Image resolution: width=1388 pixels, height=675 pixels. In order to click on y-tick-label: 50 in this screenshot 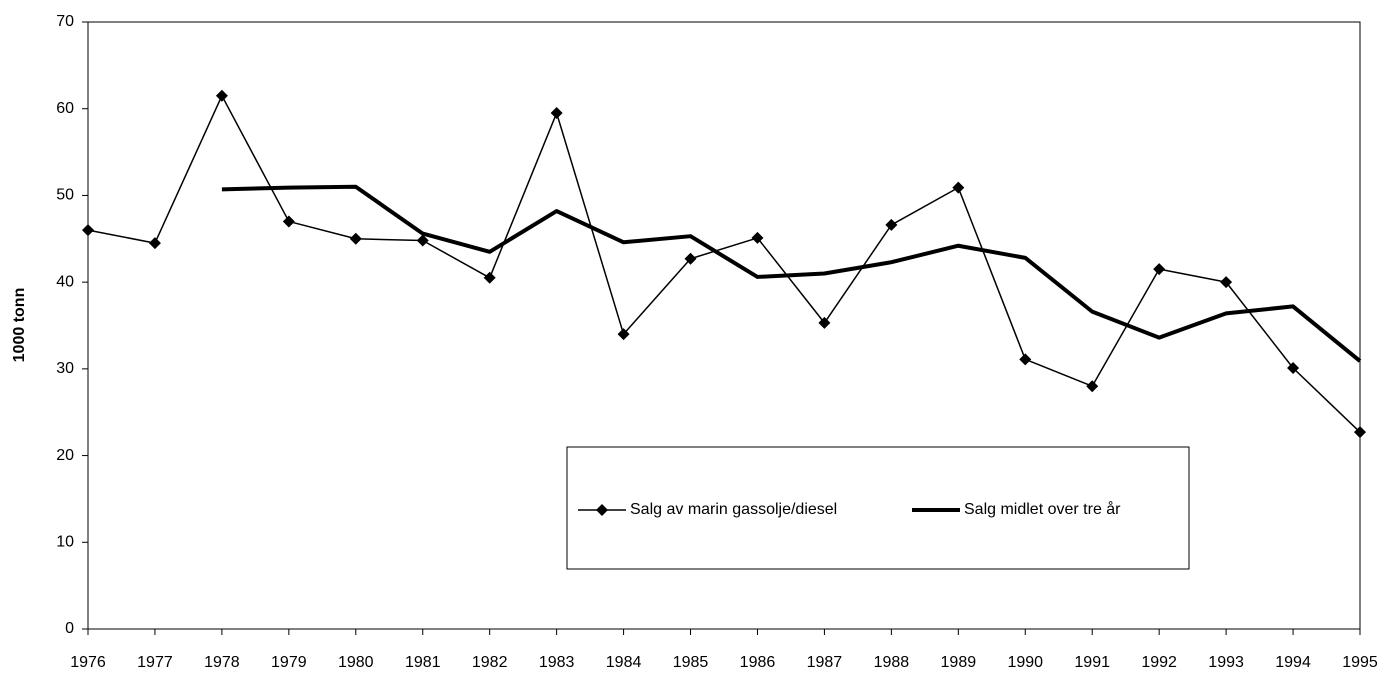, I will do `click(65, 195)`.